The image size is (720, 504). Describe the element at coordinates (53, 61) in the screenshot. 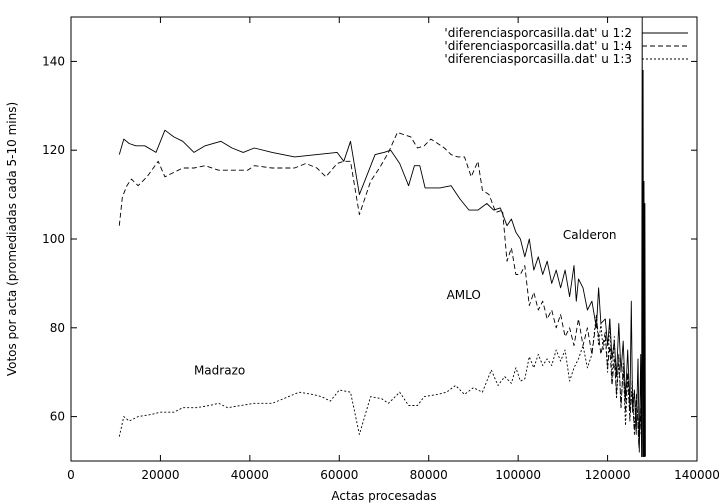

I see `y-tick-label: 140` at that location.